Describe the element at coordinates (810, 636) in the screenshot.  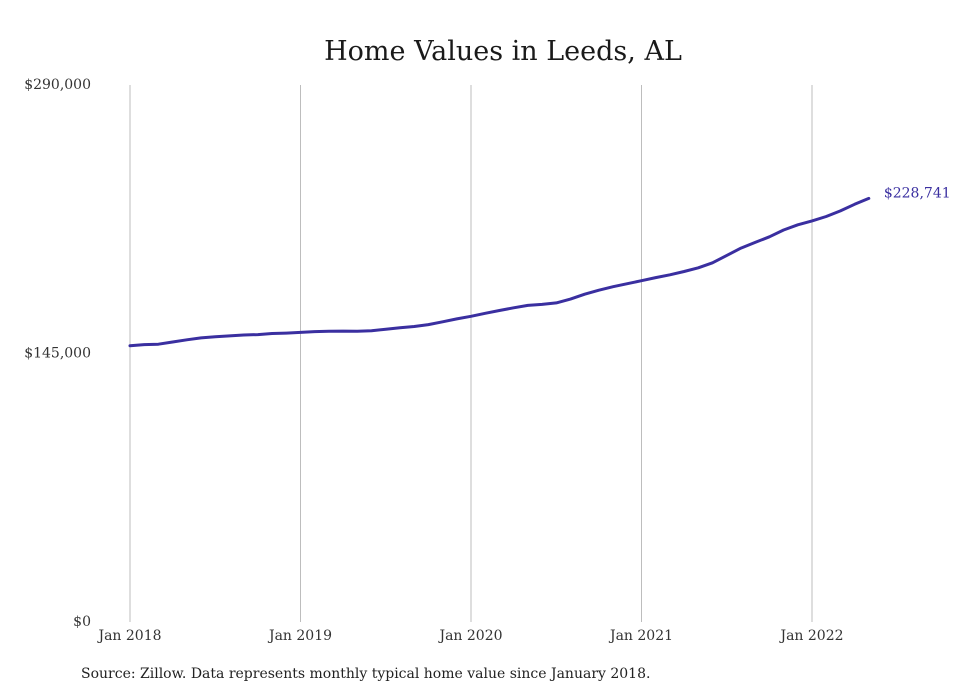
I see `x-tick-label: Jan 2022` at that location.